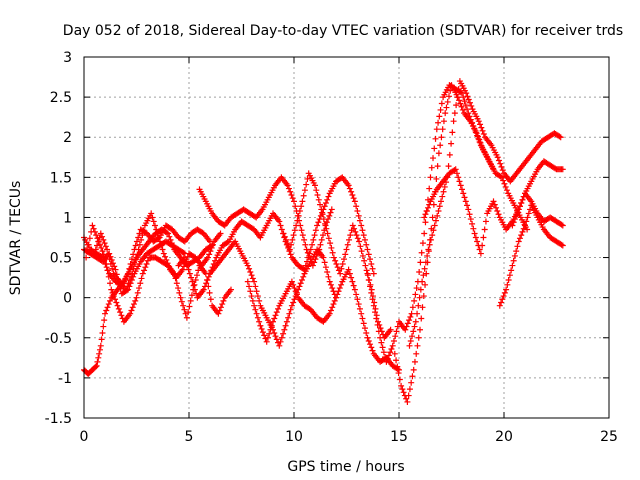  What do you see at coordinates (67, 138) in the screenshot?
I see `y-tick-label: 2` at bounding box center [67, 138].